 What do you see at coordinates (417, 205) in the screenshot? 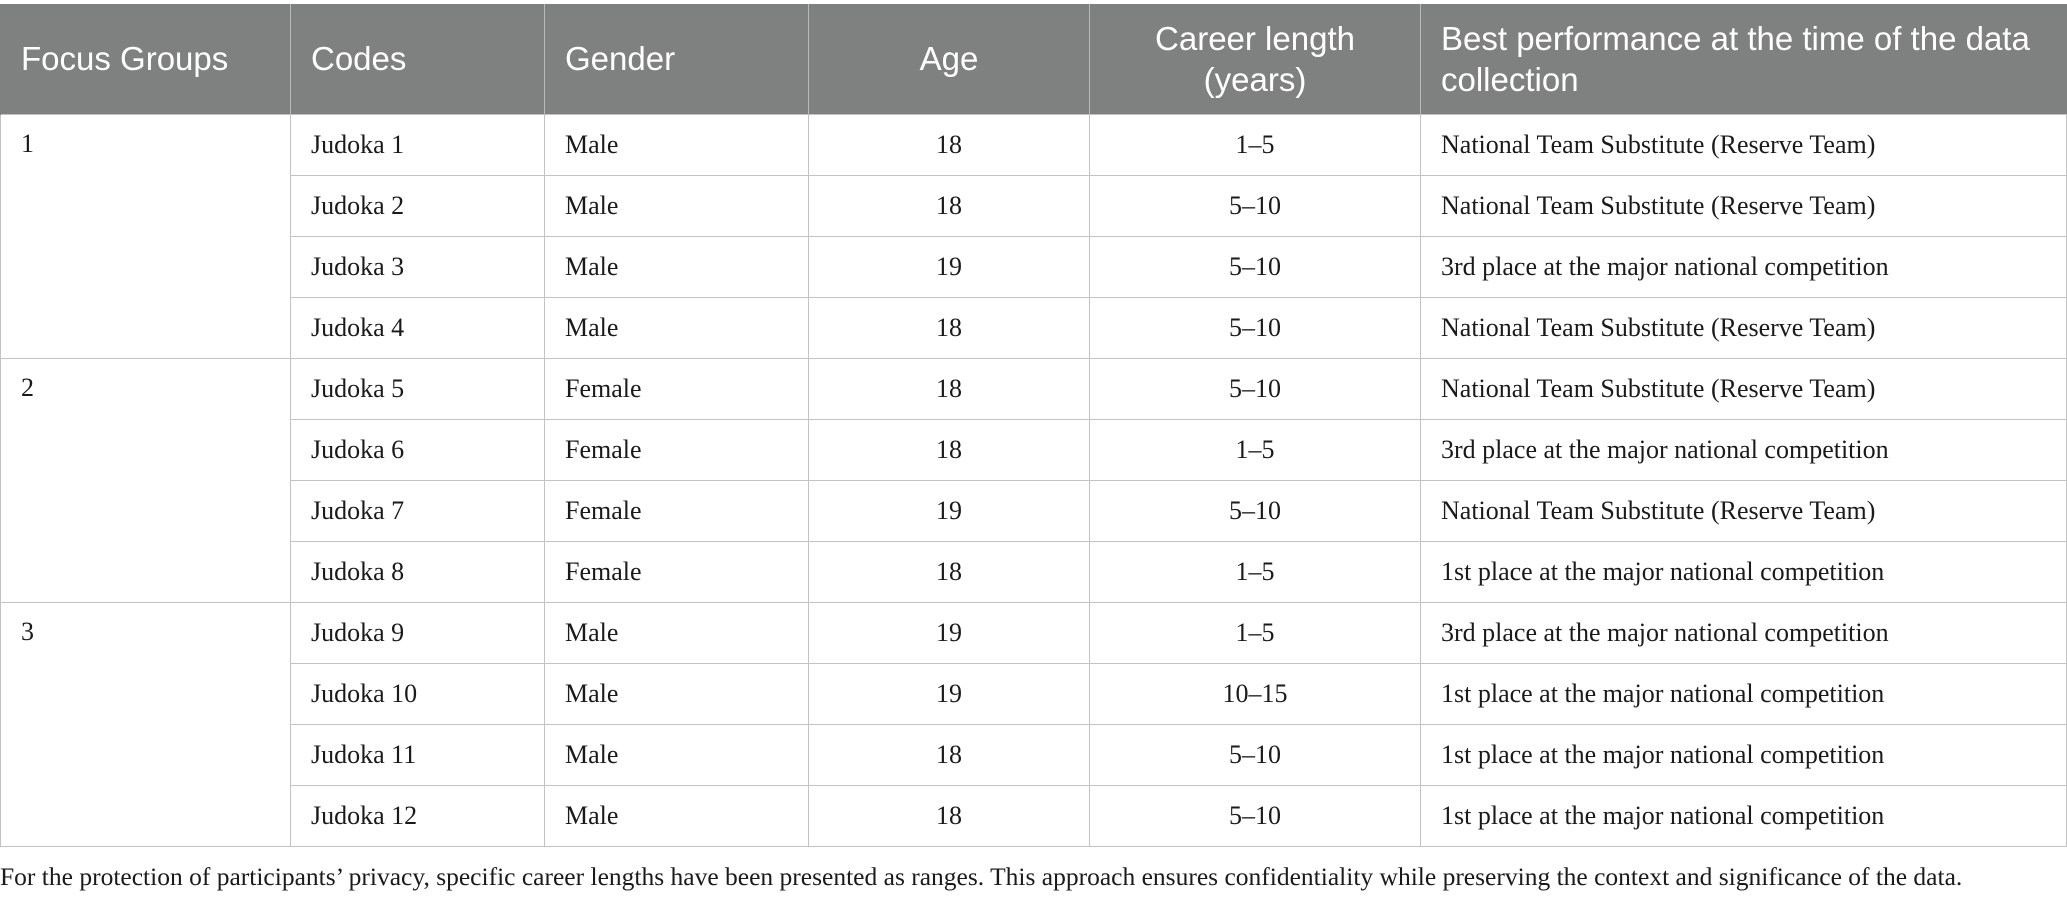
I see `code-cell: Judoka 2` at bounding box center [417, 205].